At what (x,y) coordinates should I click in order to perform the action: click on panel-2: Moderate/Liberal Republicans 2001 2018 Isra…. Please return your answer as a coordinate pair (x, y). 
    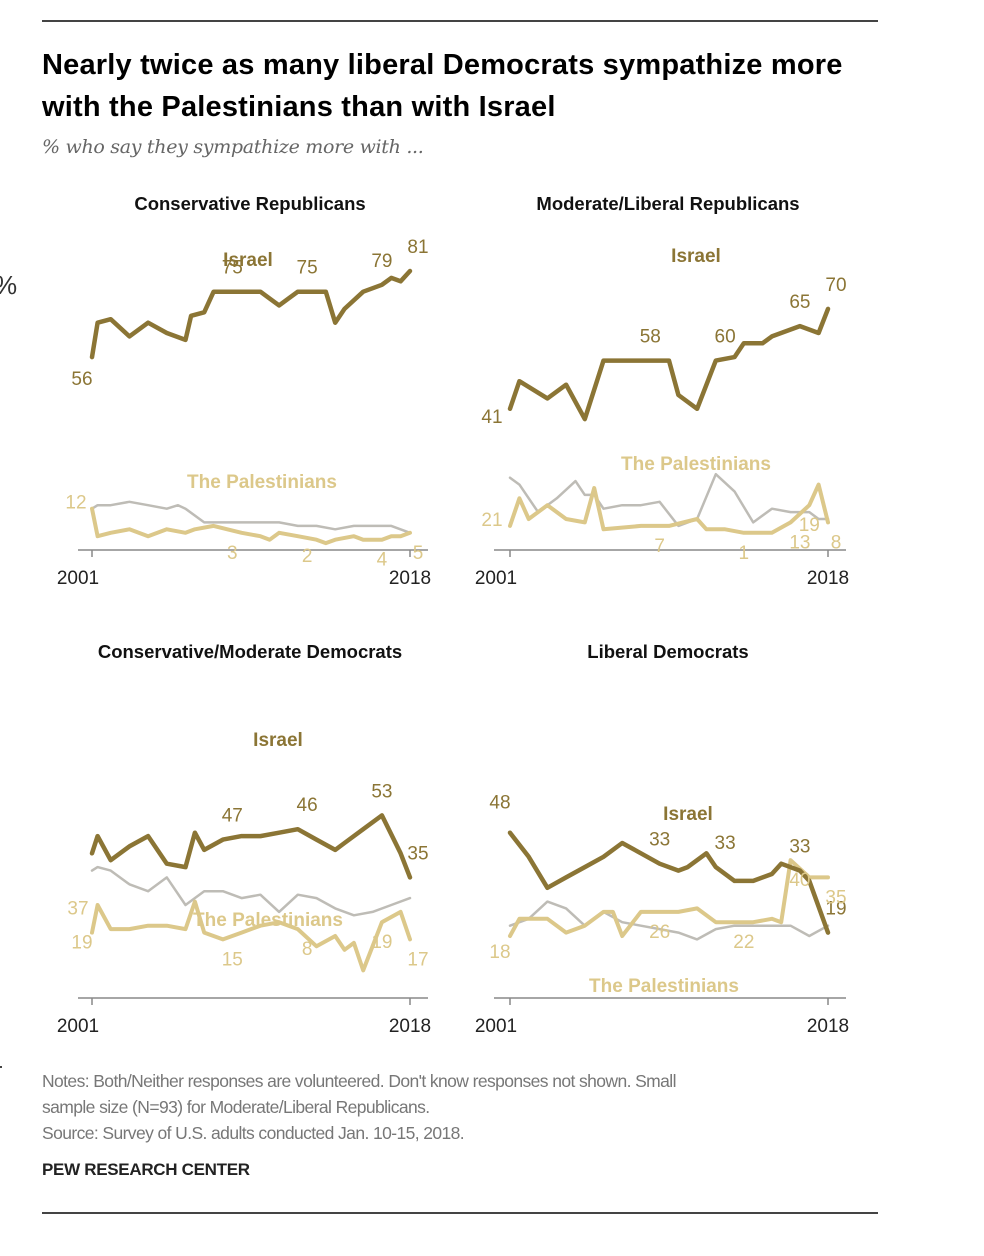
    Looking at the image, I should click on (662, 391).